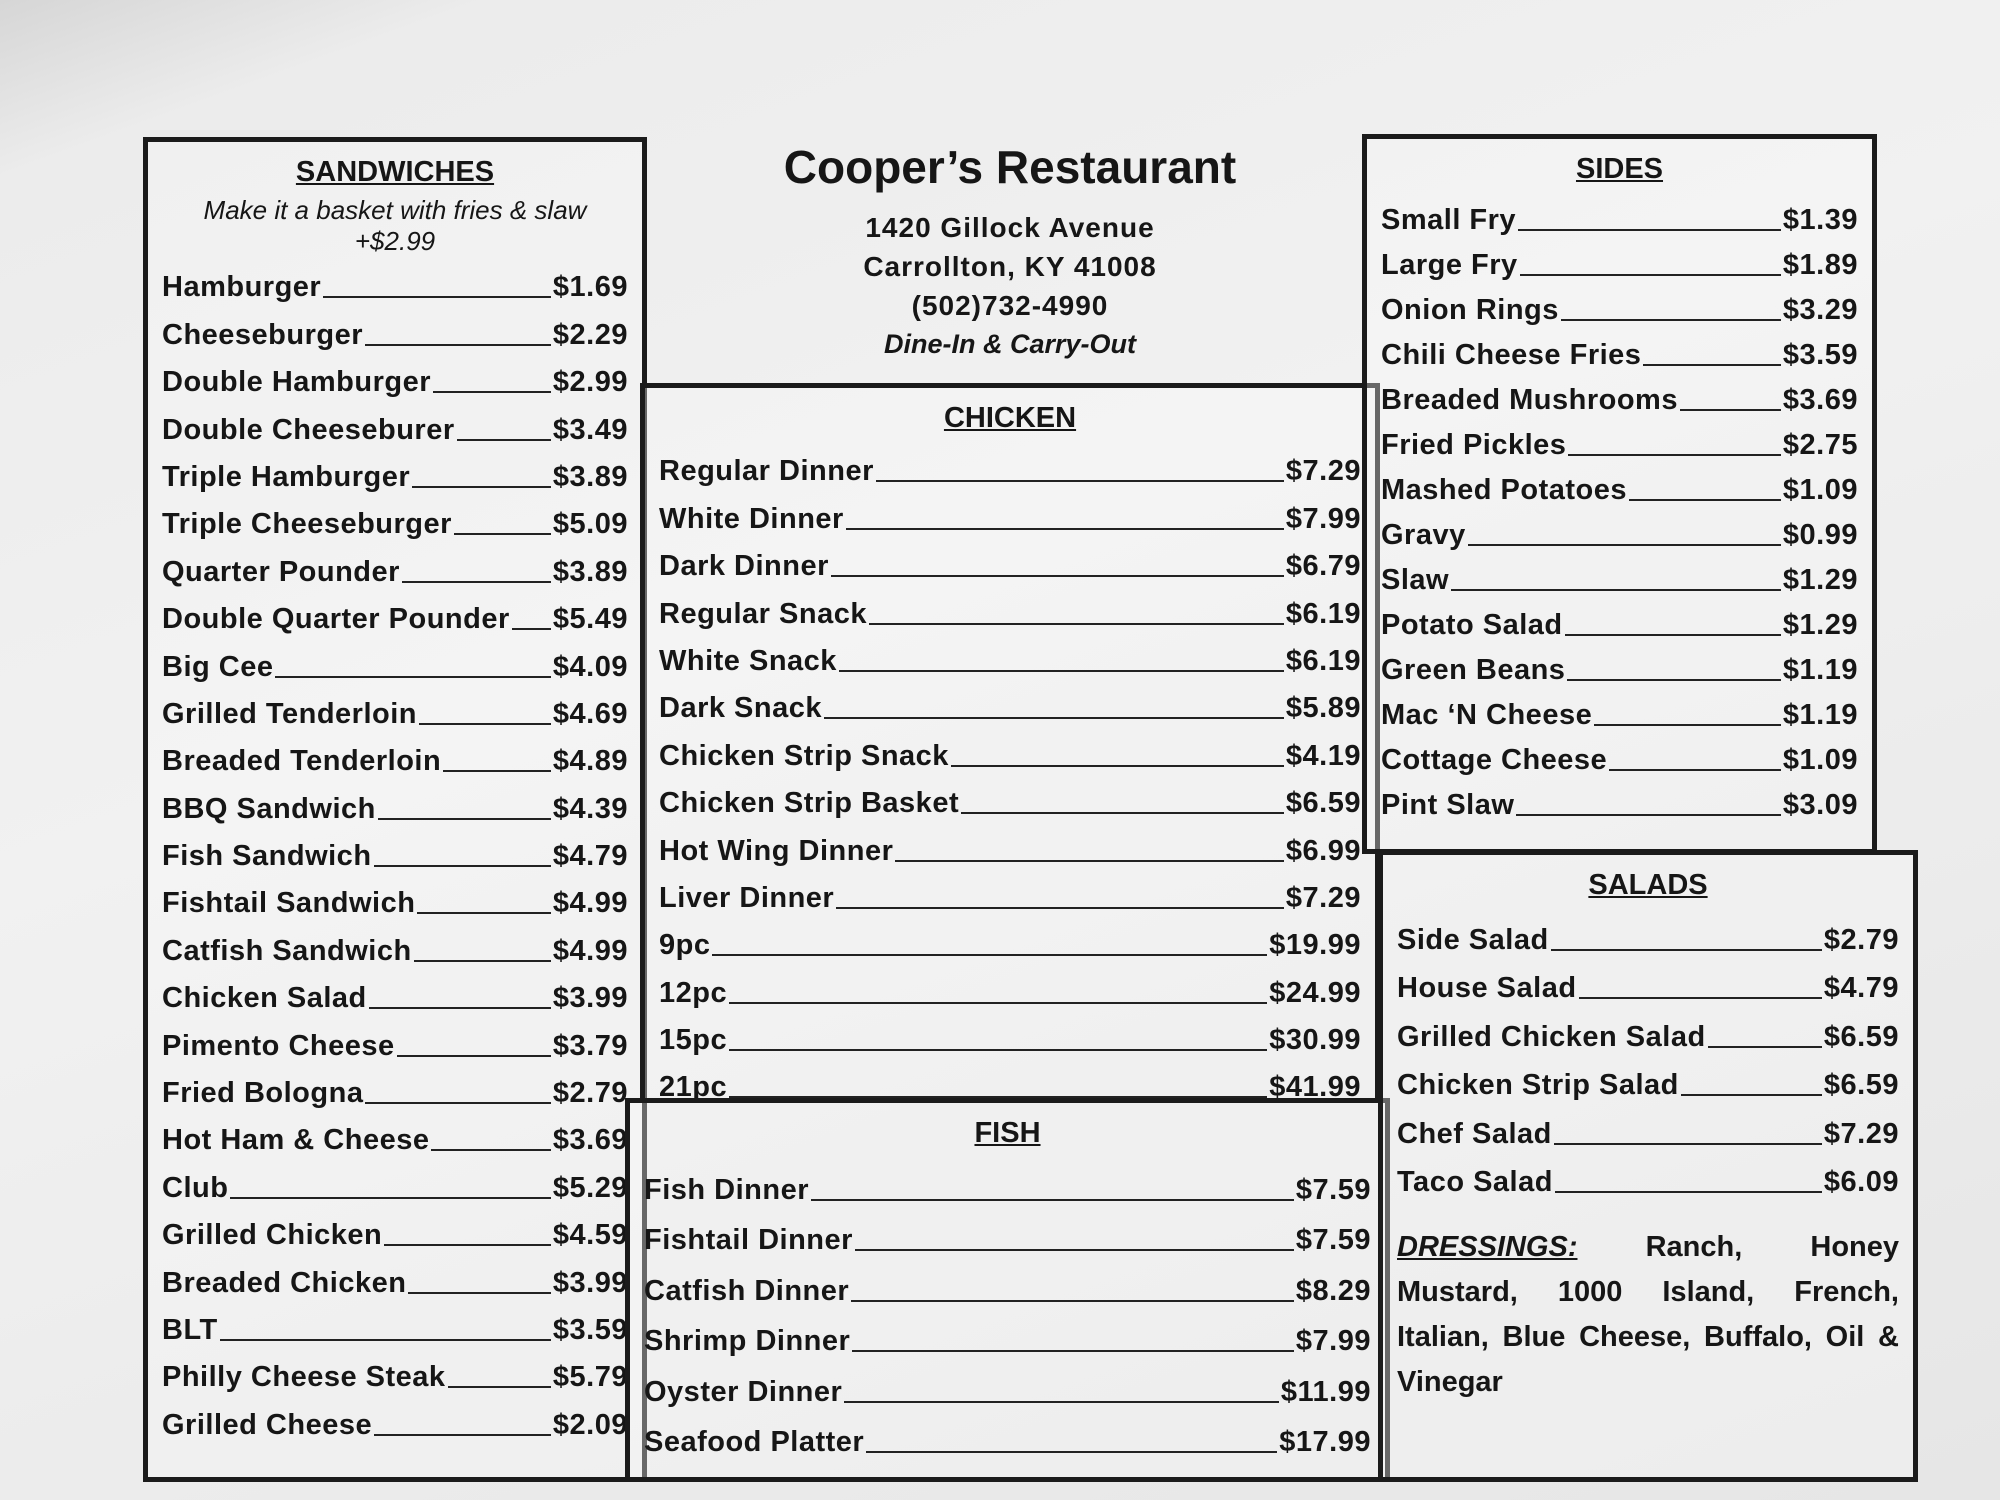 The width and height of the screenshot is (2000, 1500). What do you see at coordinates (1529, 400) in the screenshot?
I see `item-name: Breaded Mushrooms` at bounding box center [1529, 400].